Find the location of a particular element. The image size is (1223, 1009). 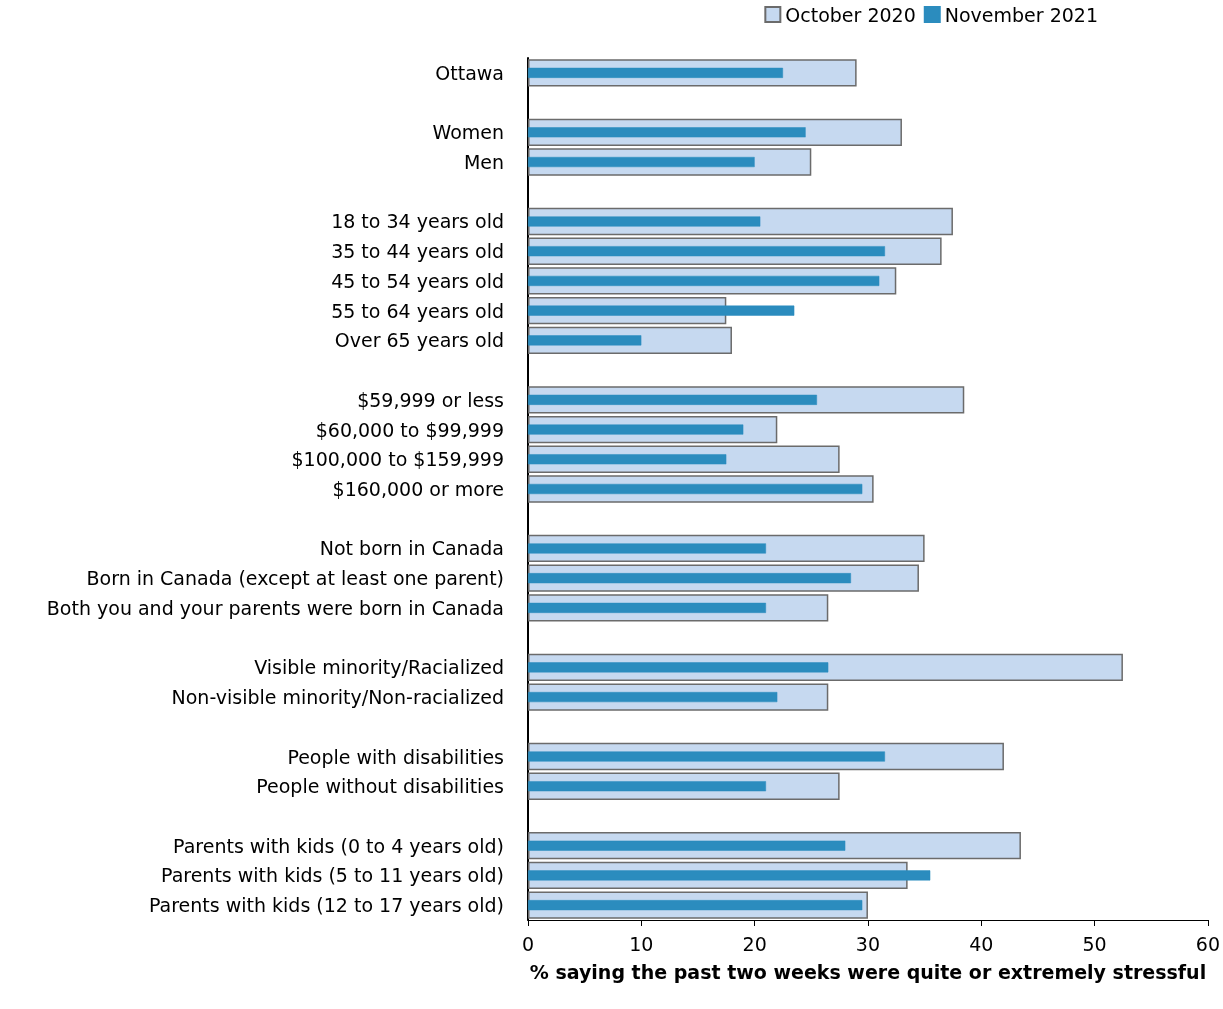

y-tick-label: Parents with kids (5 to 11 years old) is located at coordinates (332, 875).